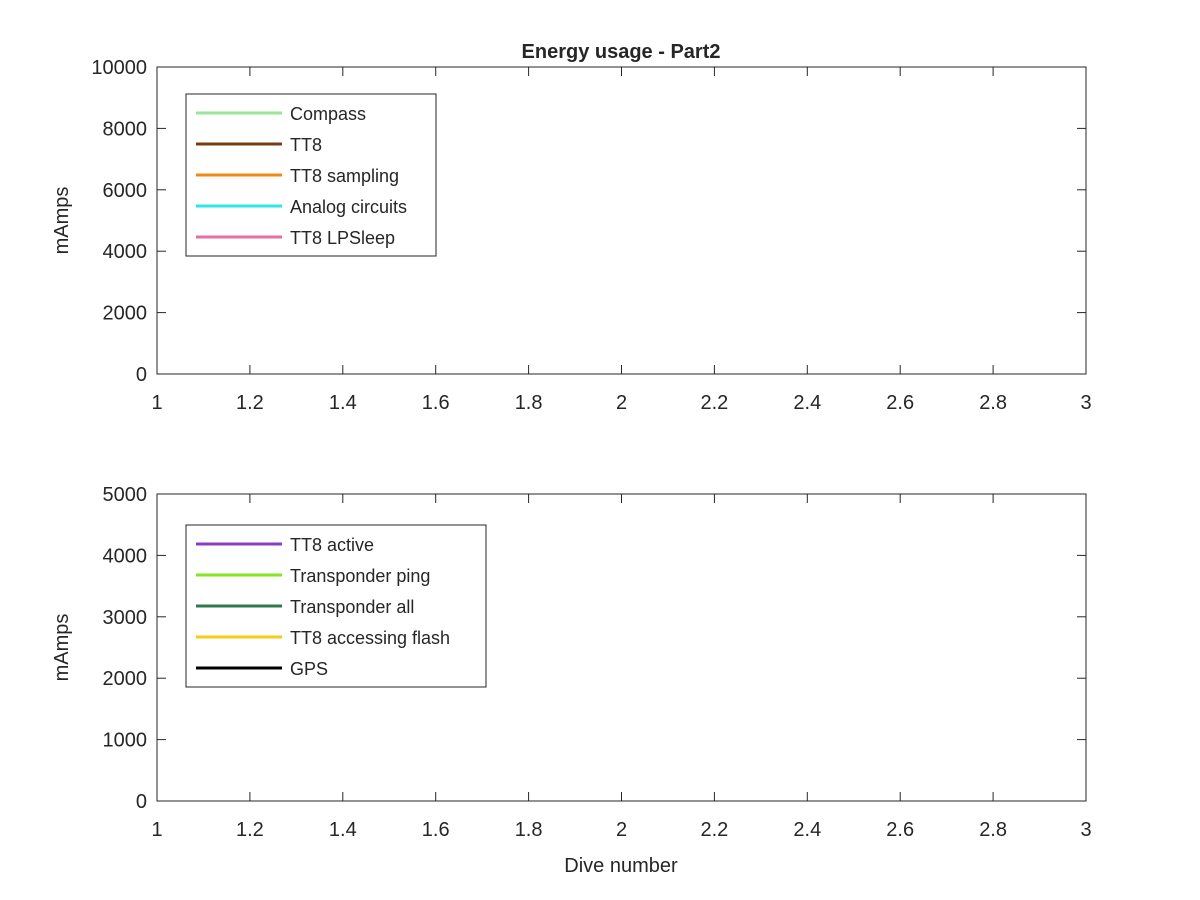 The width and height of the screenshot is (1200, 900). What do you see at coordinates (306, 145) in the screenshot?
I see `legend-label: TT8` at bounding box center [306, 145].